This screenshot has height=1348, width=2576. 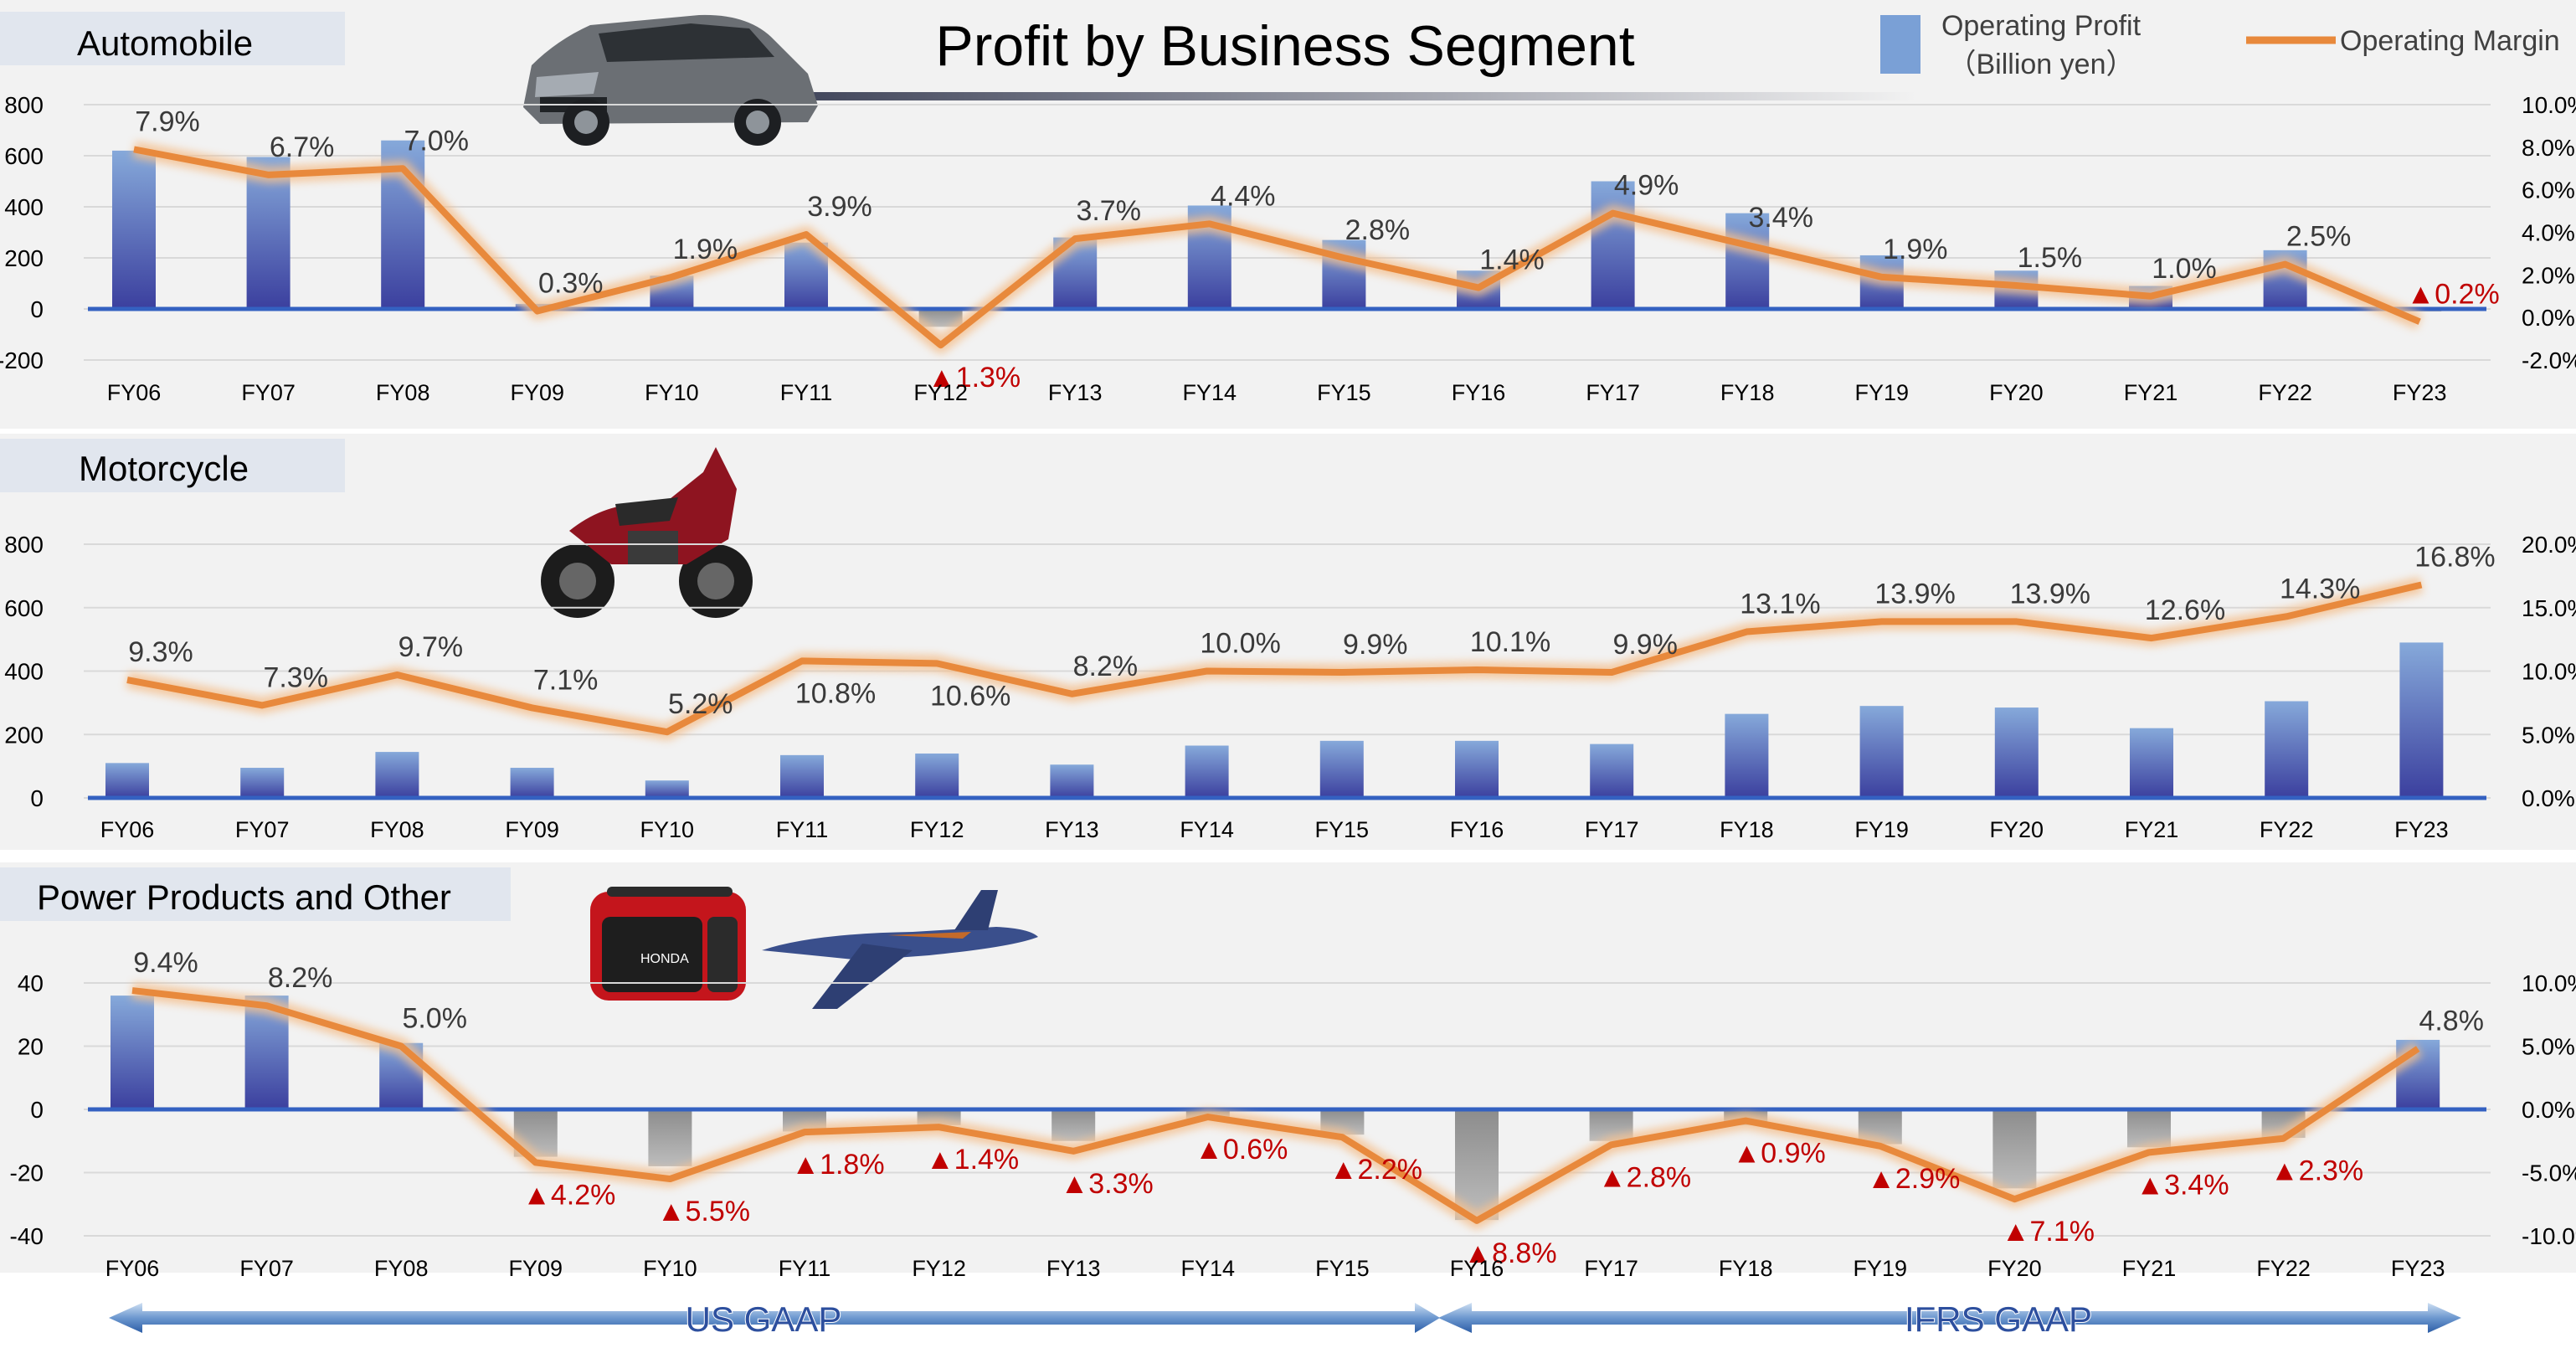 What do you see at coordinates (2185, 610) in the screenshot?
I see `margin-label-FY21: 12.6%` at bounding box center [2185, 610].